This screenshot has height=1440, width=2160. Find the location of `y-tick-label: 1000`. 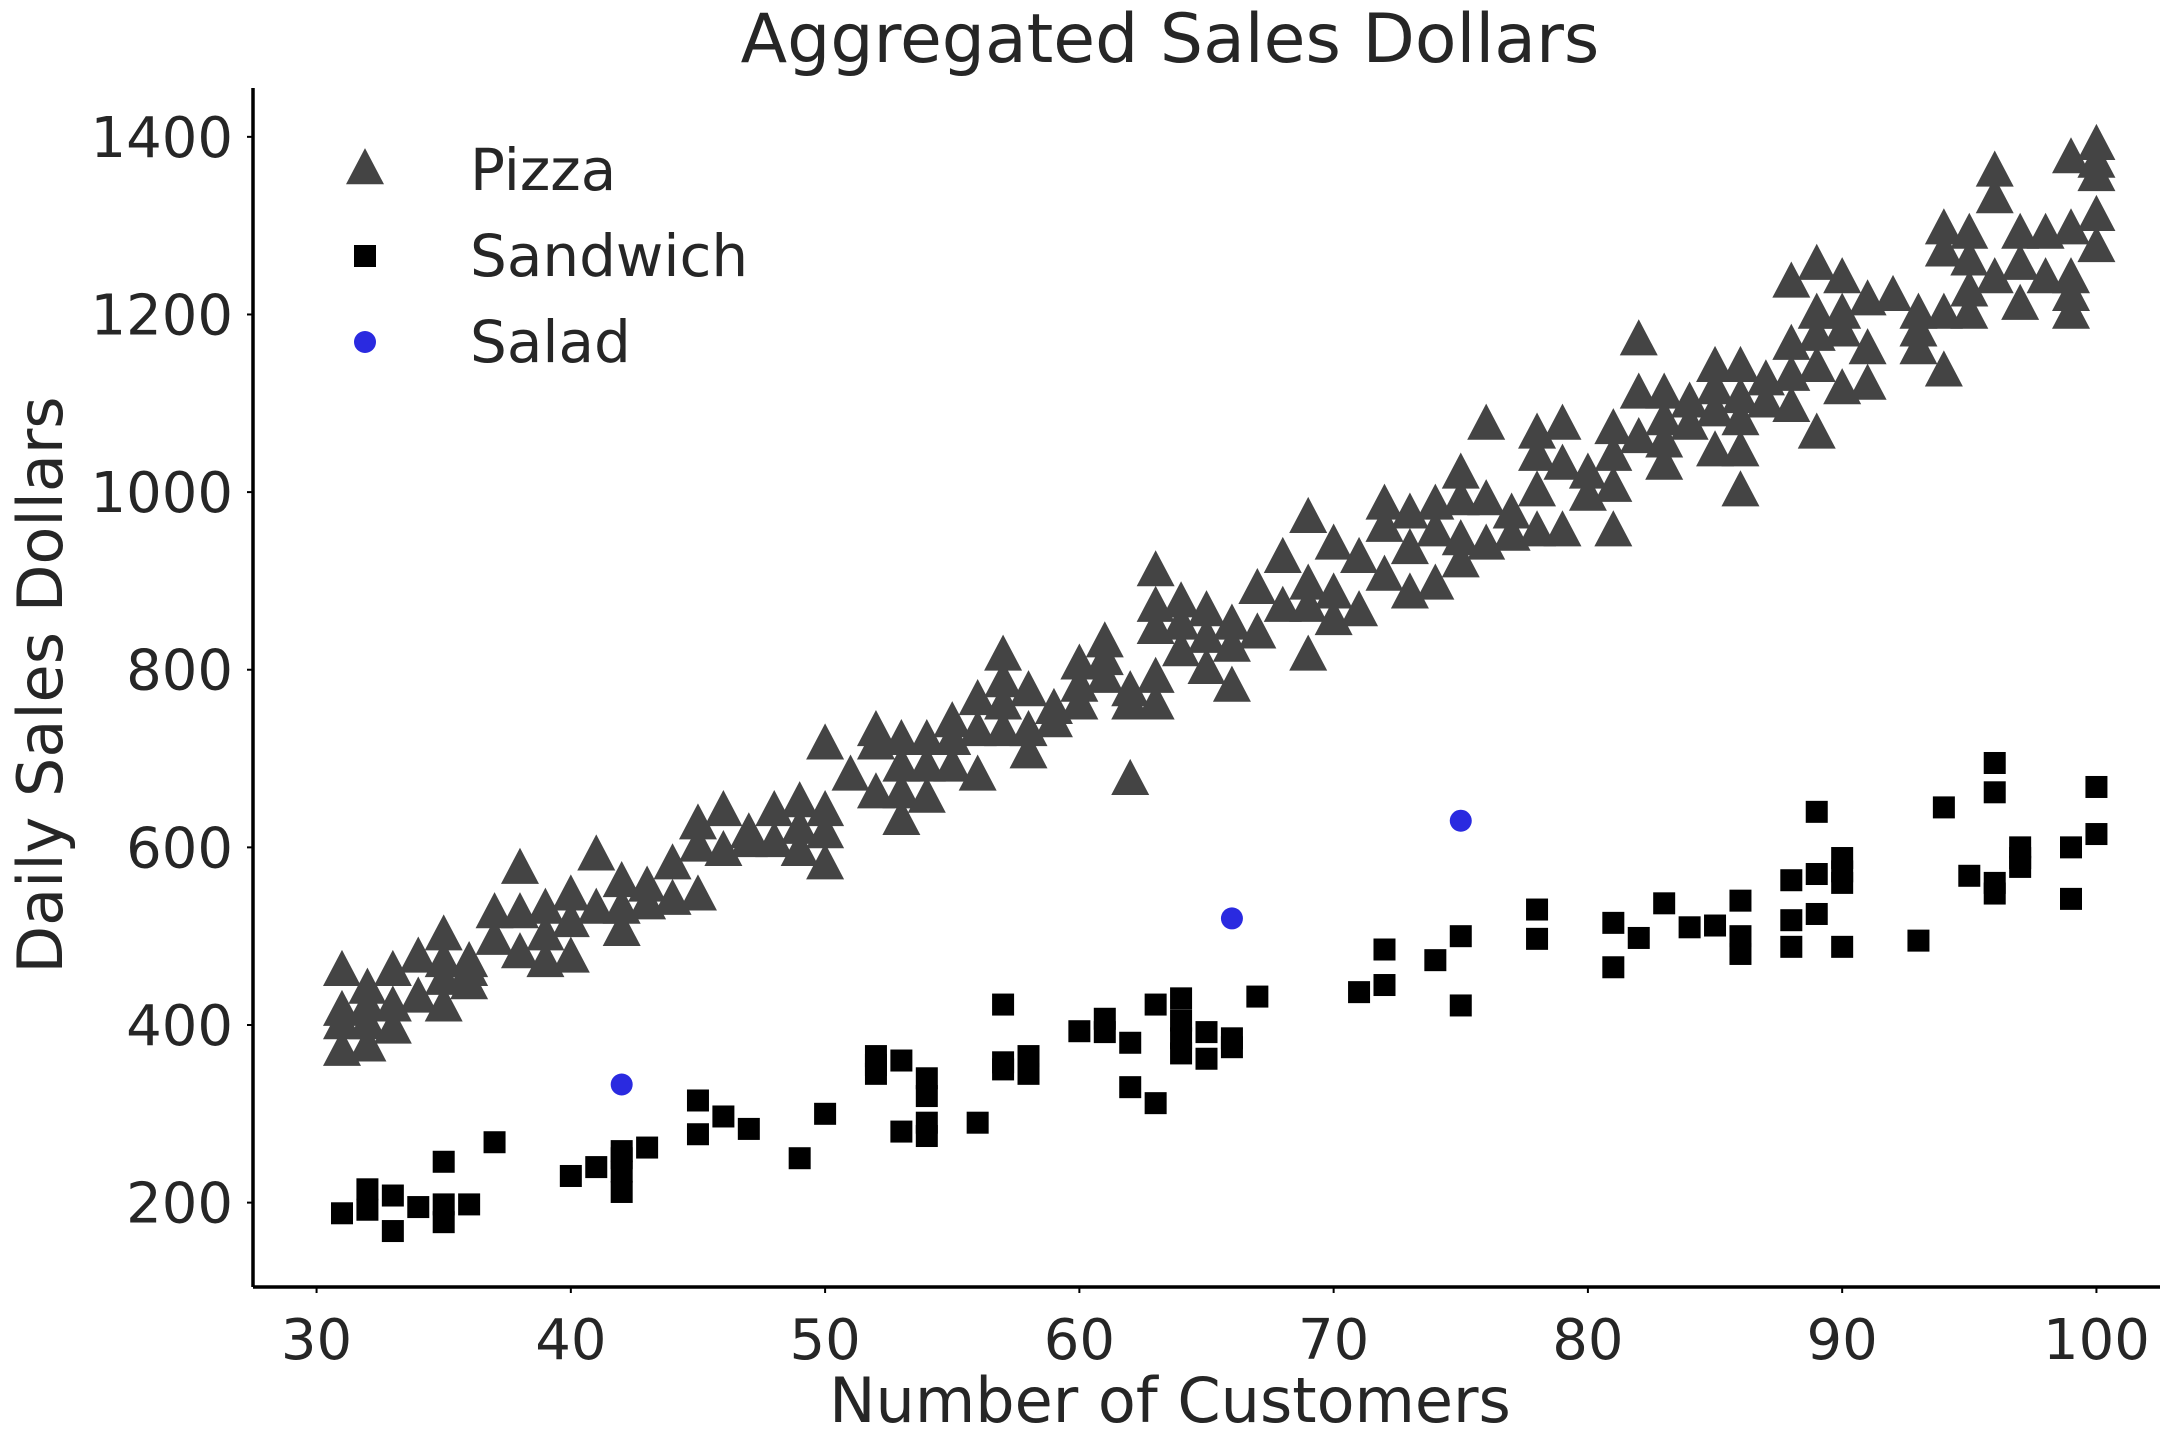

y-tick-label: 1000 is located at coordinates (161, 493).